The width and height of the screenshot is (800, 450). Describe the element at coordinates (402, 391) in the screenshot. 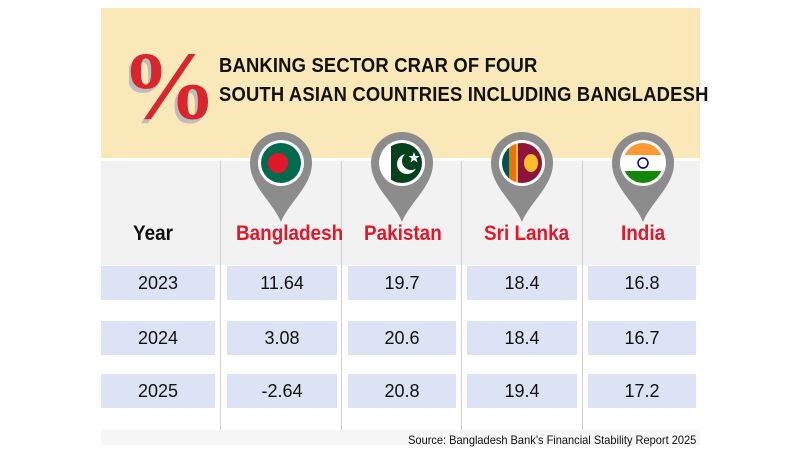

I see `value-cell: 20.8` at that location.